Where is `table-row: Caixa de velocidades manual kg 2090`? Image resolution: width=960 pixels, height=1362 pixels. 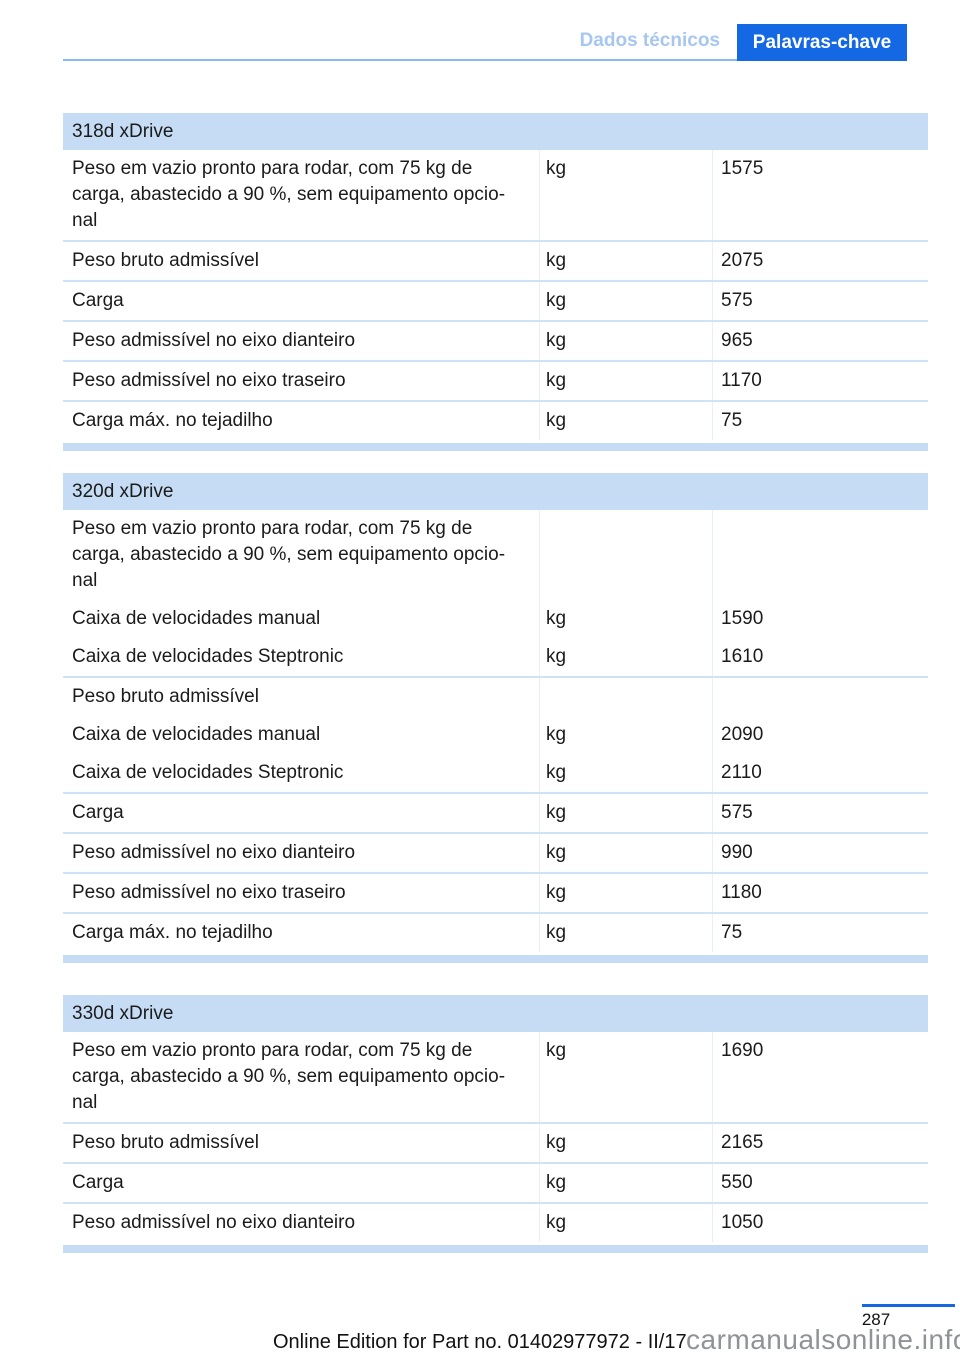 table-row: Caixa de velocidades manual kg 2090 is located at coordinates (495, 735).